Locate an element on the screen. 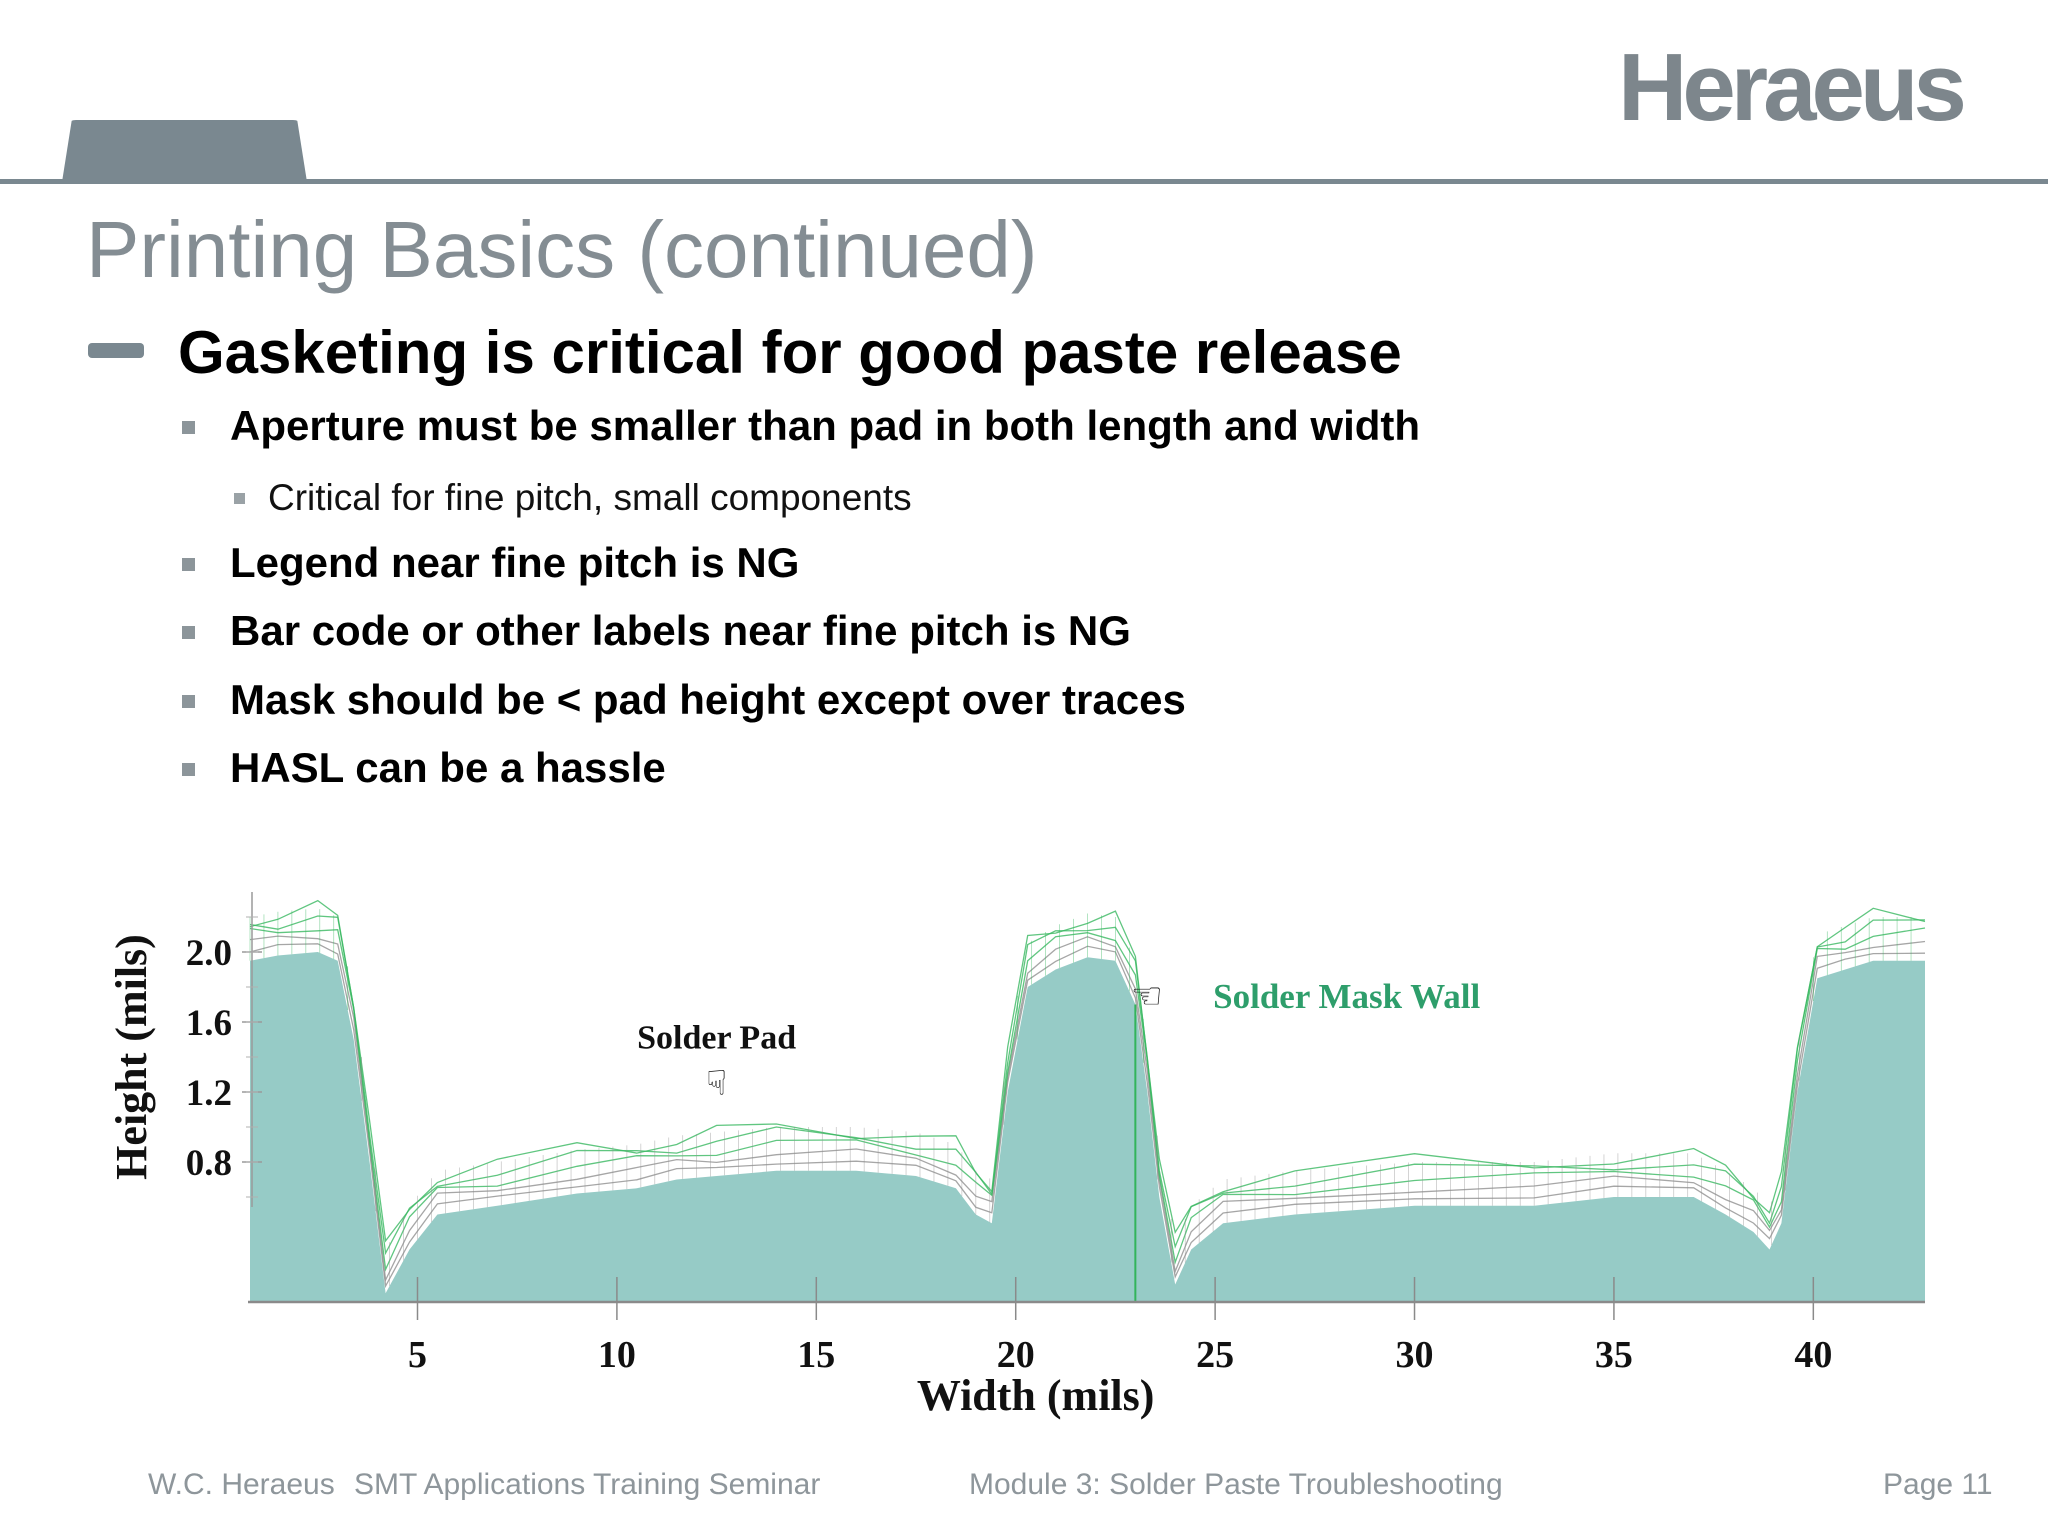 This screenshot has width=2048, height=1534. x-tick-label: 35 is located at coordinates (1614, 1355).